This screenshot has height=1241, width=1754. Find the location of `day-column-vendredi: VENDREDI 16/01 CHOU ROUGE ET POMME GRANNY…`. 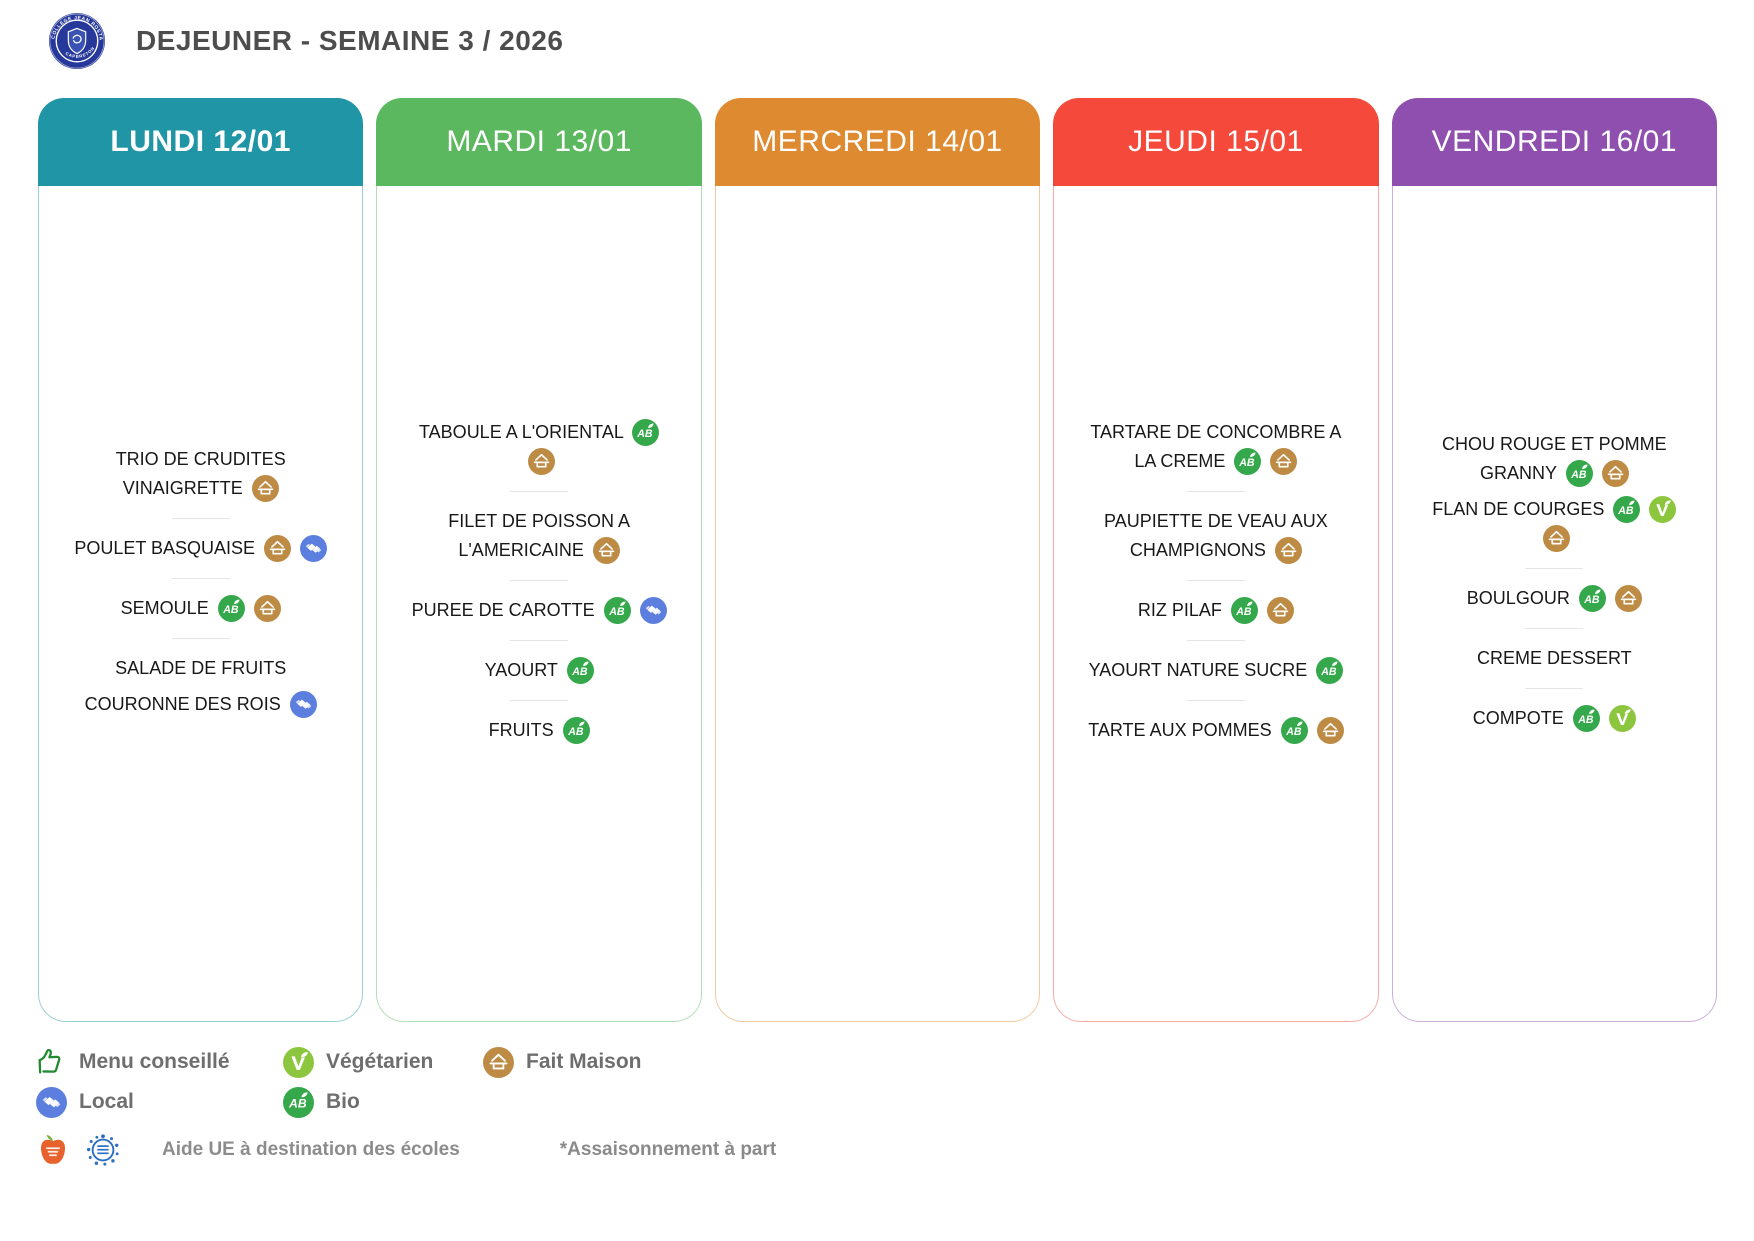

day-column-vendredi: VENDREDI 16/01 CHOU ROUGE ET POMME GRANNY… is located at coordinates (1554, 560).